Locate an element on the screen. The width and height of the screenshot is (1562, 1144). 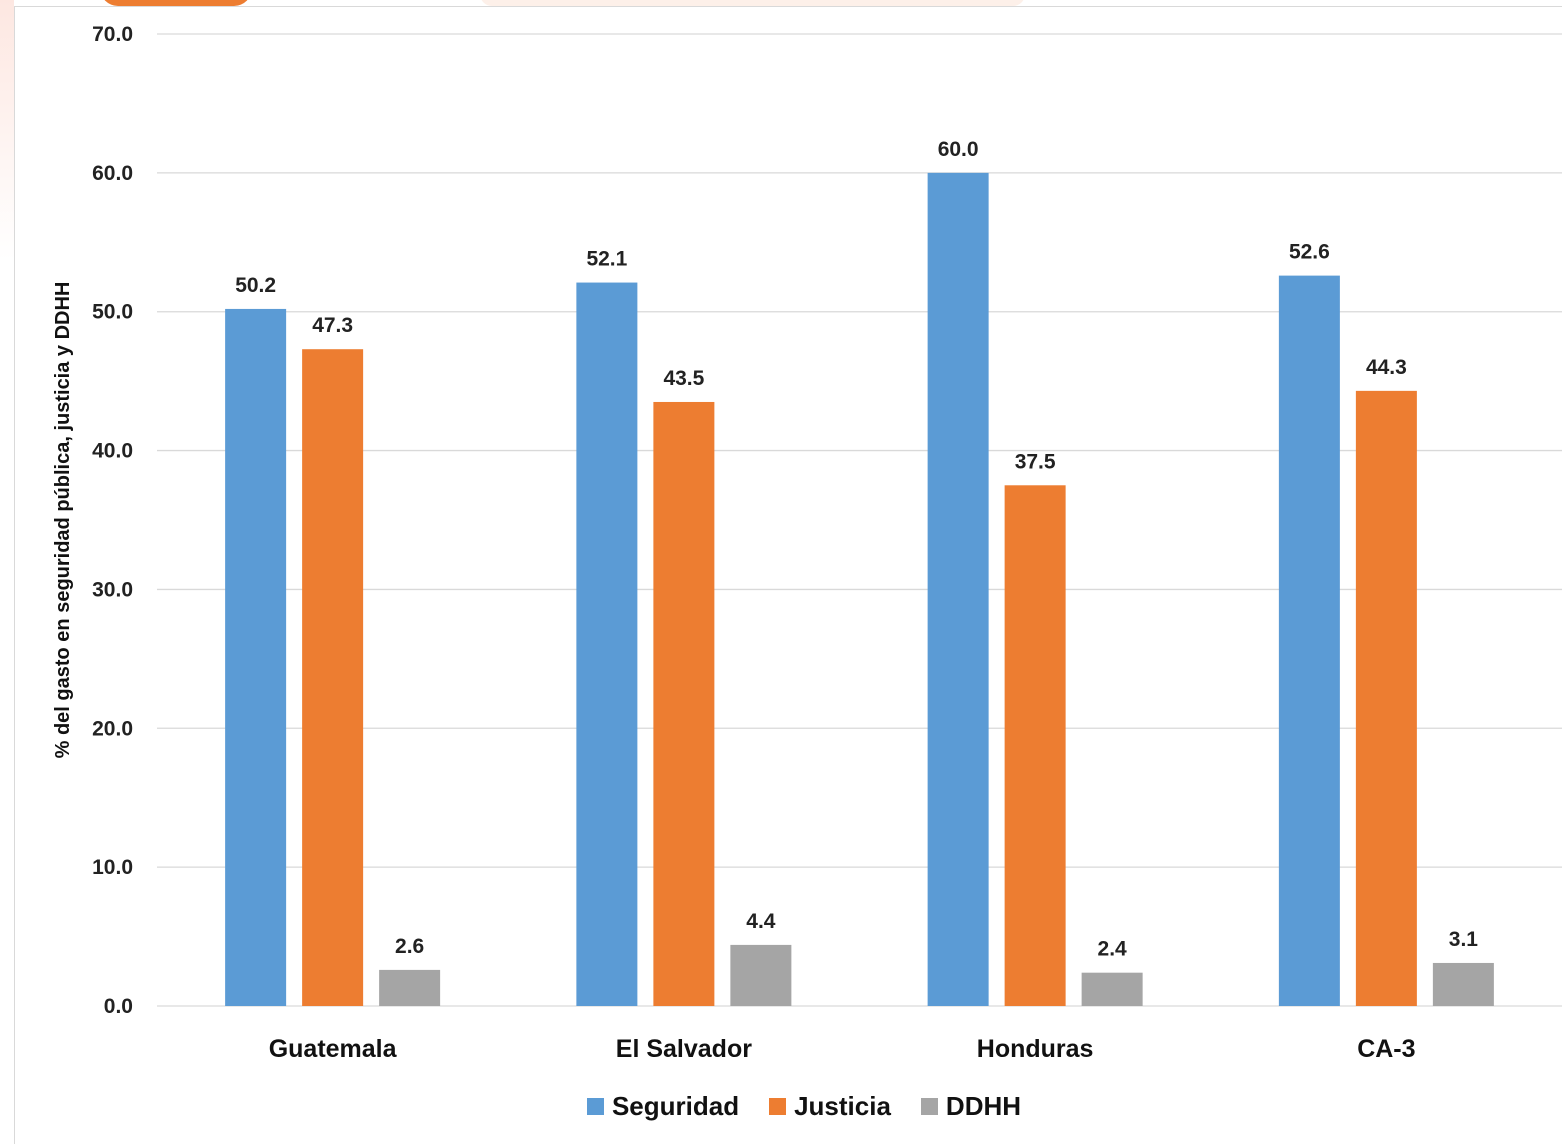
data-label: 60.0 is located at coordinates (958, 149).